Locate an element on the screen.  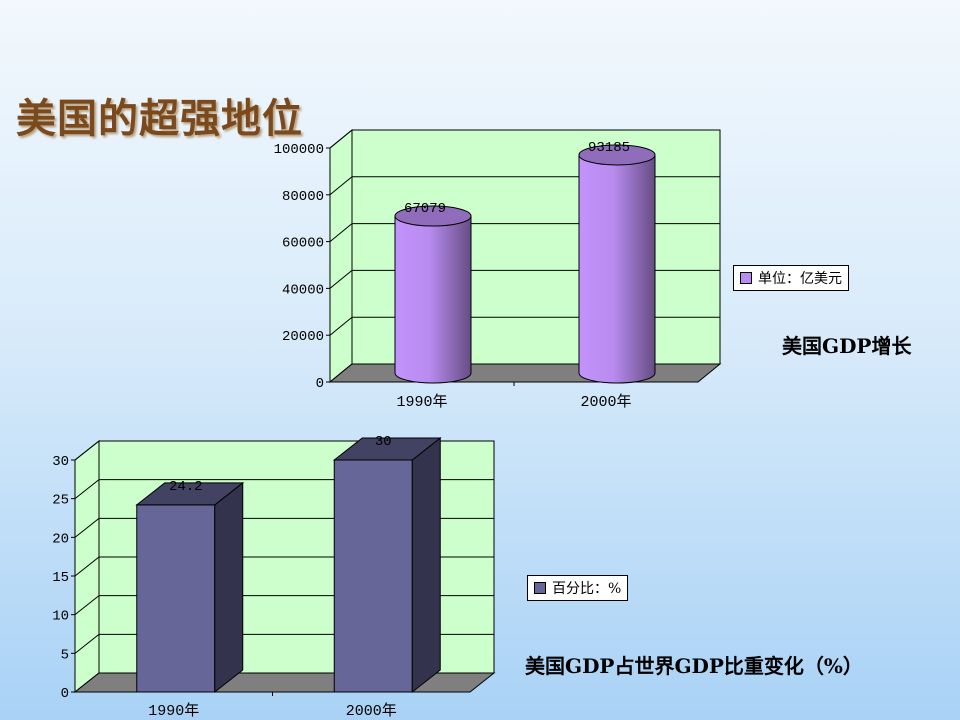
chart1-side-wall is located at coordinates (341, 256).